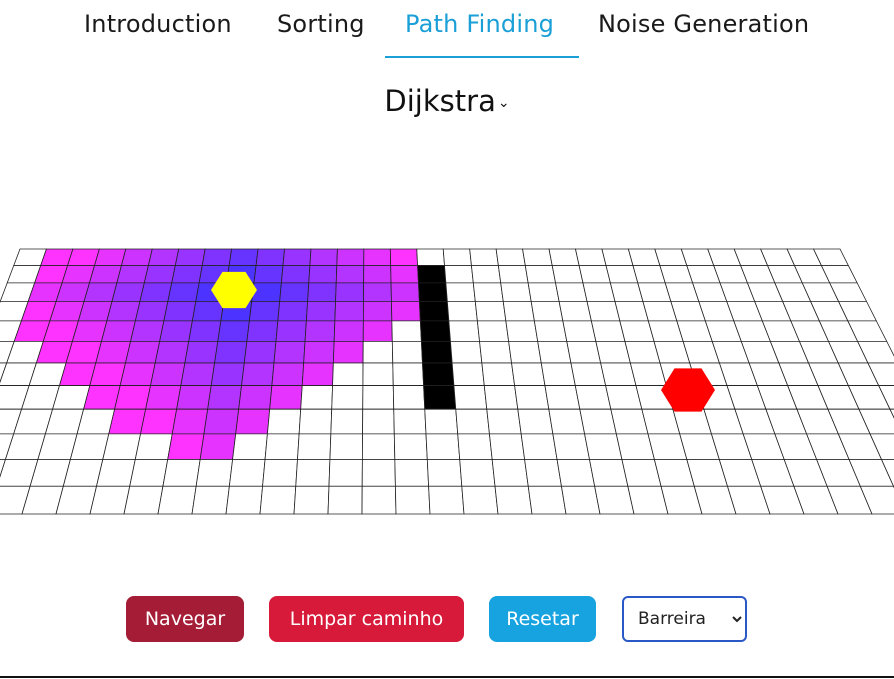 This screenshot has width=894, height=679. What do you see at coordinates (688, 390) in the screenshot?
I see `hexagon-goal-icon` at bounding box center [688, 390].